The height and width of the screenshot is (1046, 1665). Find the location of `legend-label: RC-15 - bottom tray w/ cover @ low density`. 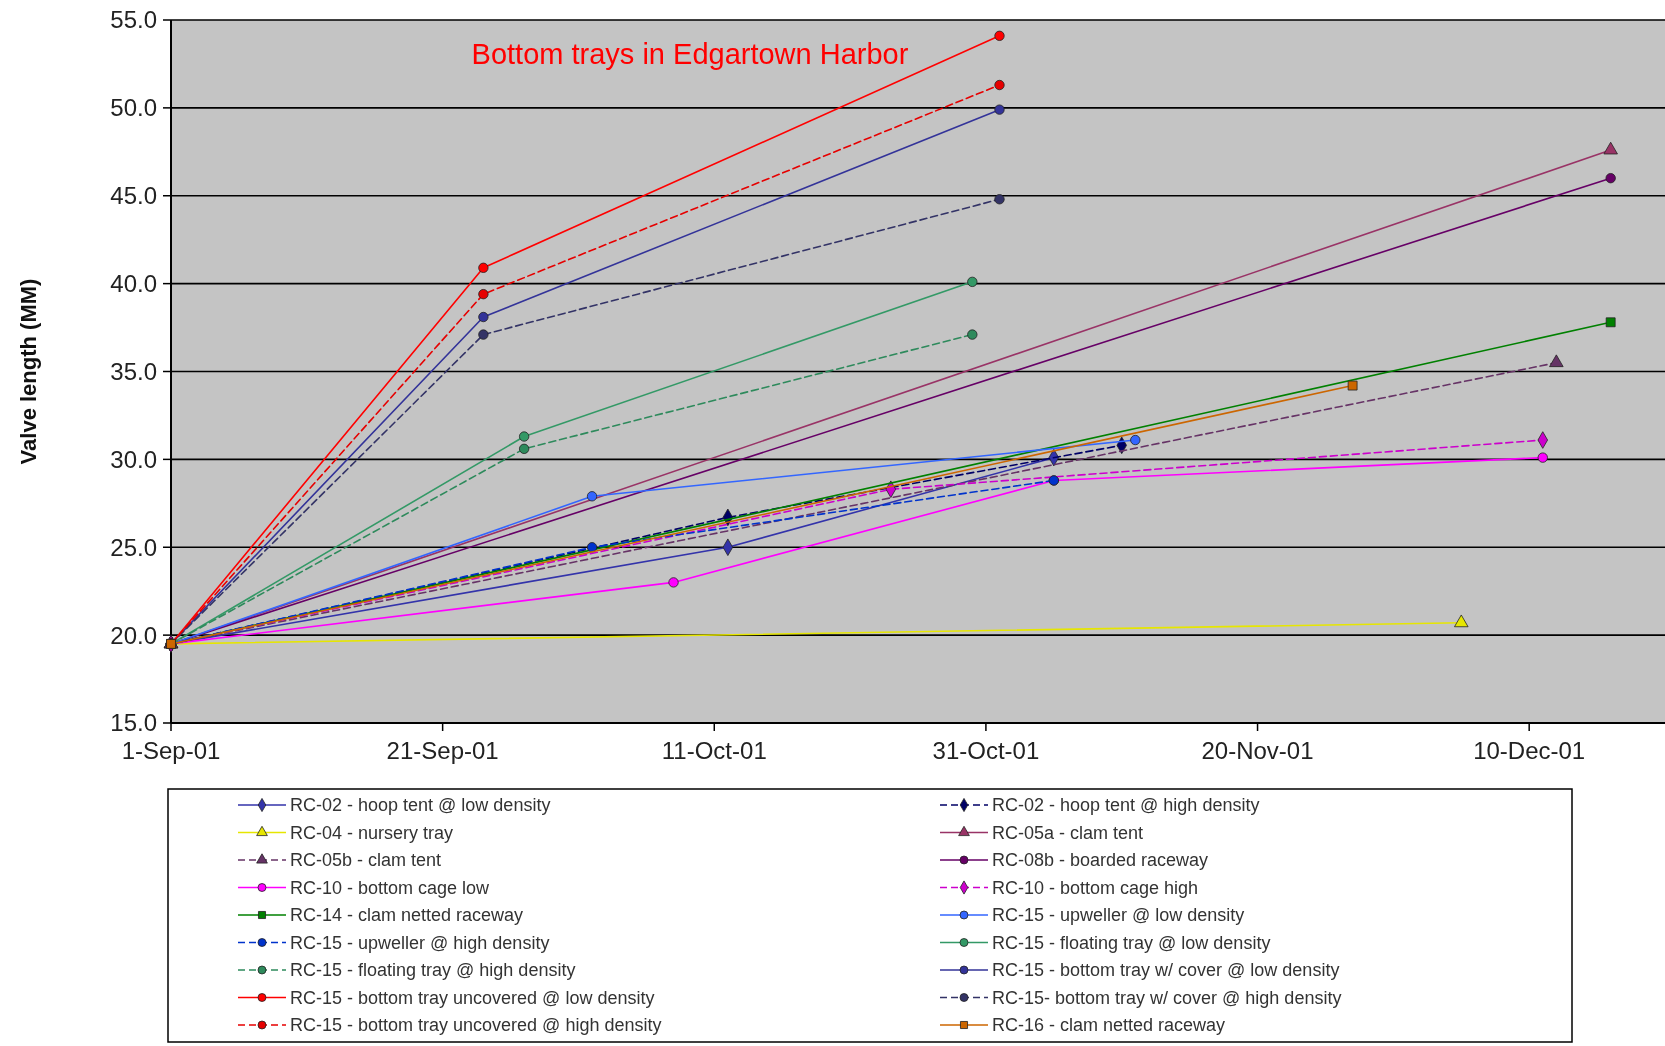

legend-label: RC-15 - bottom tray w/ cover @ low density is located at coordinates (1166, 970).